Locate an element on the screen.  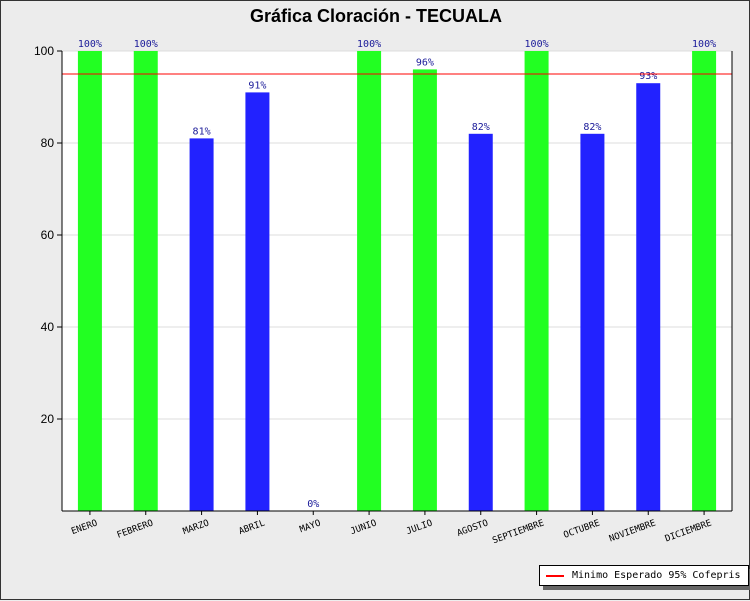
x-tick-label: OCTUBRE is located at coordinates (581, 529).